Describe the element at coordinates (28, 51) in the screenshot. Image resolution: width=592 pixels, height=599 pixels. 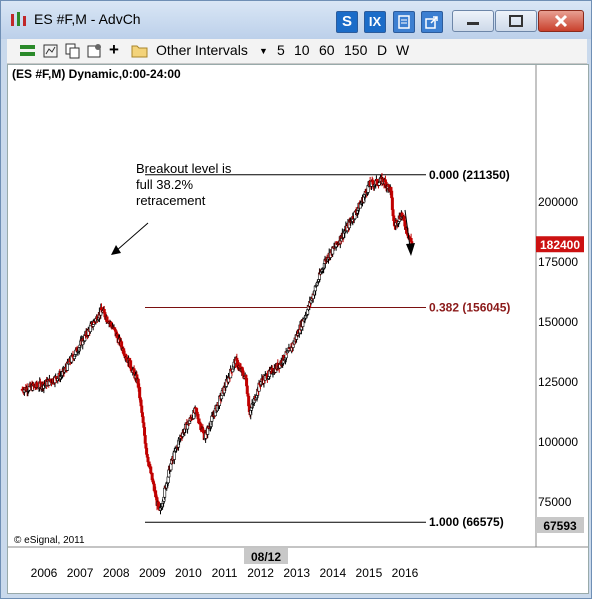
I see `link-icon` at that location.